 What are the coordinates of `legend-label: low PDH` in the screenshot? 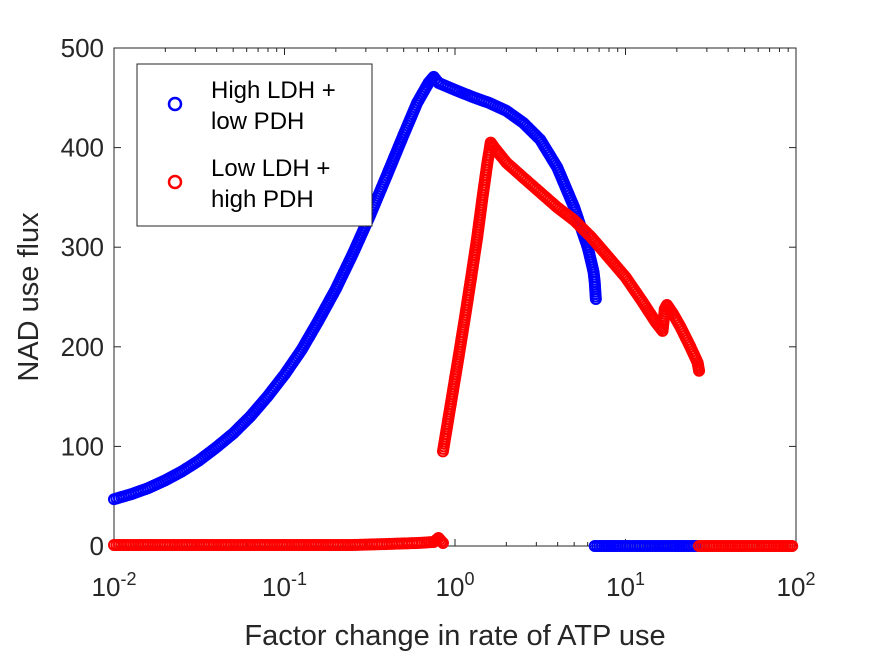 It's located at (257, 121).